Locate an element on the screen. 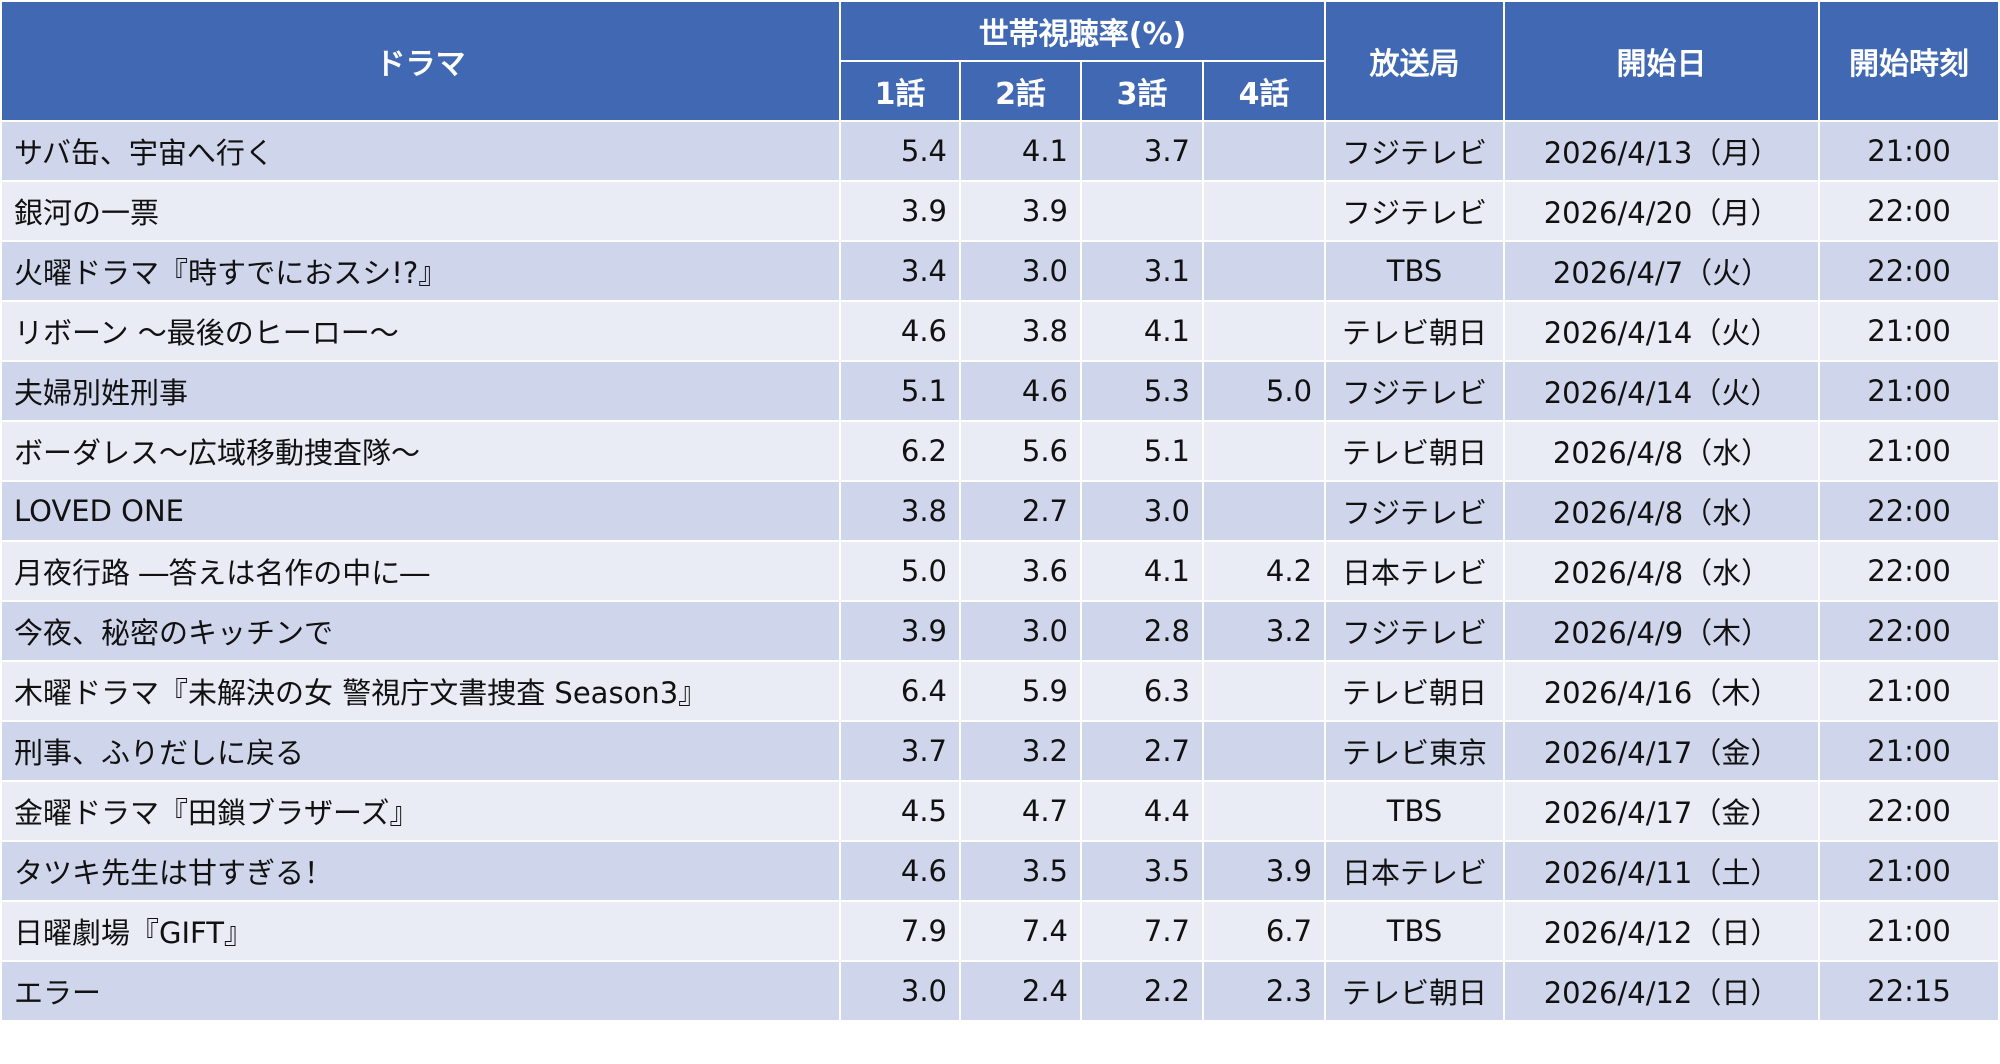 The width and height of the screenshot is (2000, 1064). table-cell: ボーダレス～広域移動捜査隊～ is located at coordinates (420, 451).